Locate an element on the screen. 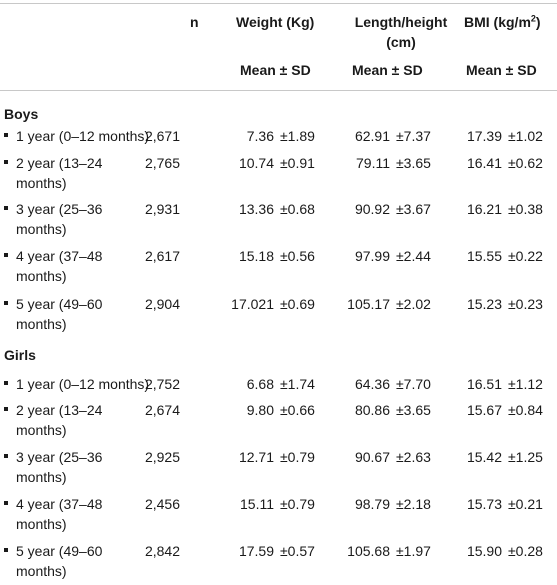 This screenshot has width=557, height=585. cell-bmi-sd: ±1.02 is located at coordinates (525, 136).